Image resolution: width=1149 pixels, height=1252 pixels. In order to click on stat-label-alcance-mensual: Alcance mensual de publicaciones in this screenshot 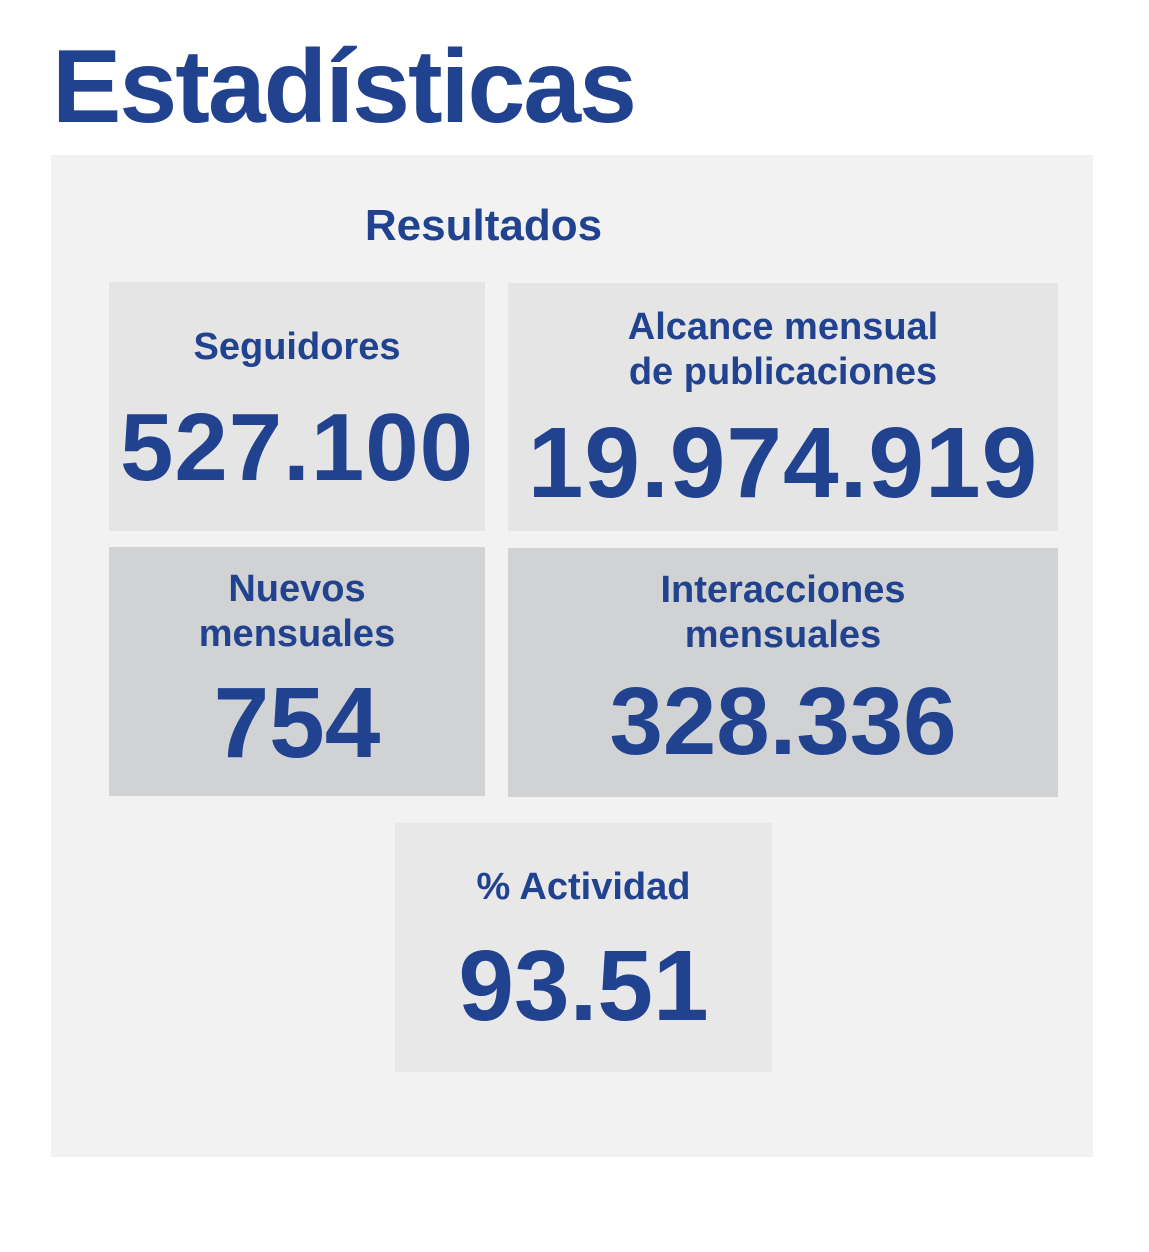, I will do `click(783, 349)`.